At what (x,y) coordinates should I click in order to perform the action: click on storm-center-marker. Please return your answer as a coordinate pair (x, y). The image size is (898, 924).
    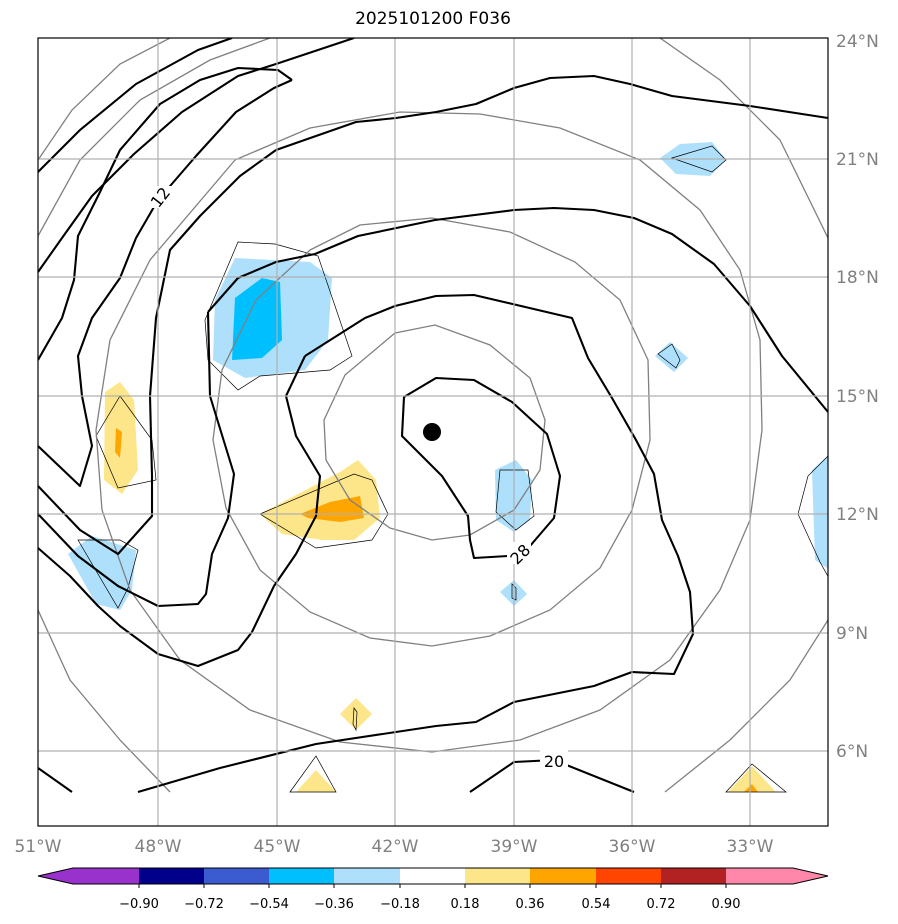
    Looking at the image, I should click on (432, 432).